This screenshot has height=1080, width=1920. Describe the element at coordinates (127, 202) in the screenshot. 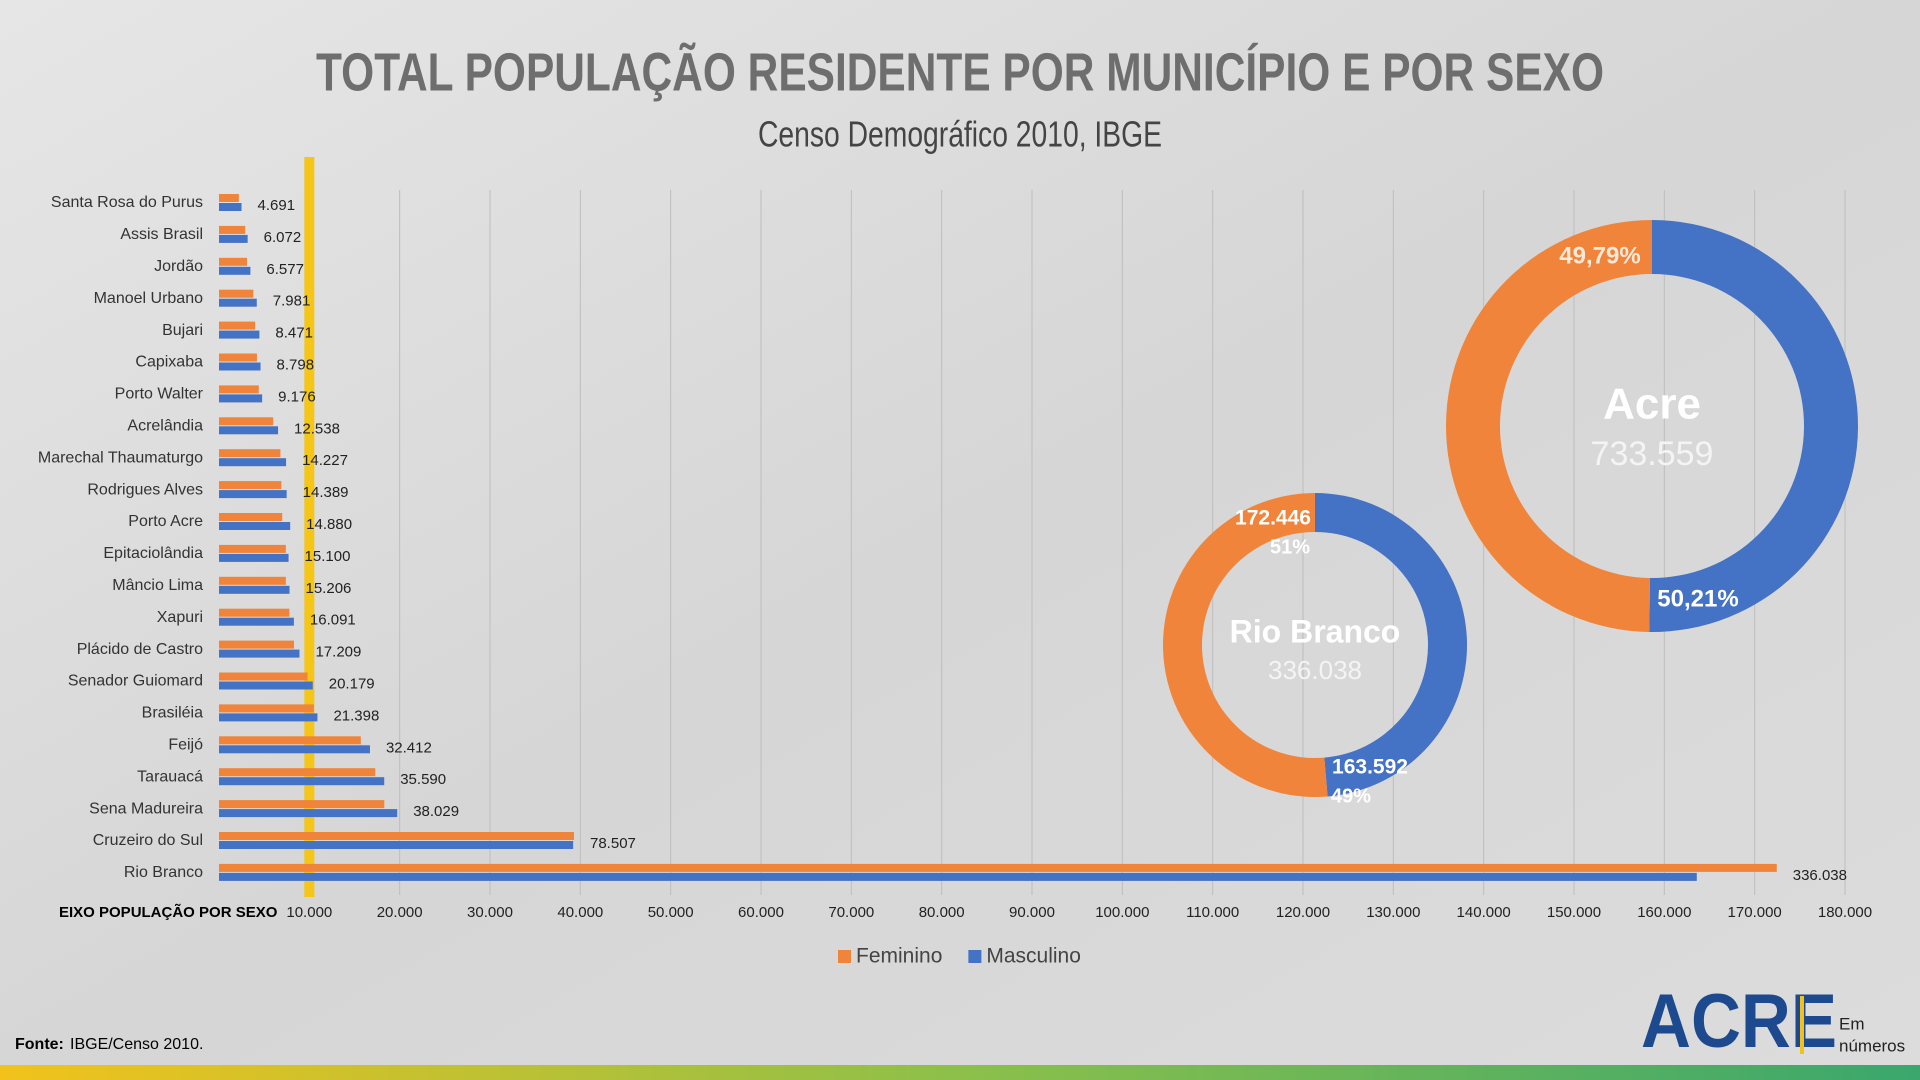

I see `y-tick-label: Santa Rosa do Purus` at that location.